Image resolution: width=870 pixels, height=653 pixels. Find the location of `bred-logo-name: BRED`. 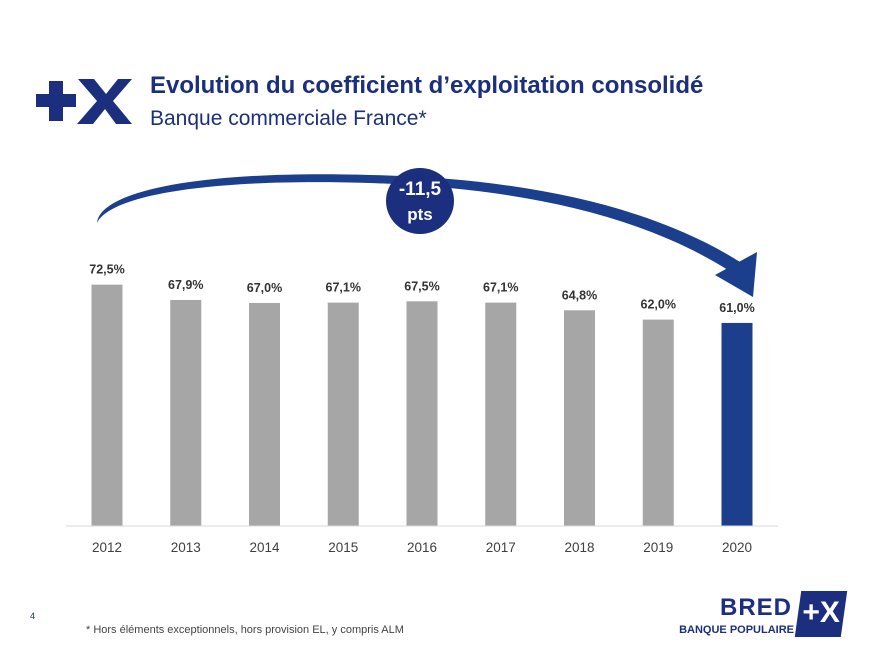

bred-logo-name: BRED is located at coordinates (755, 607).